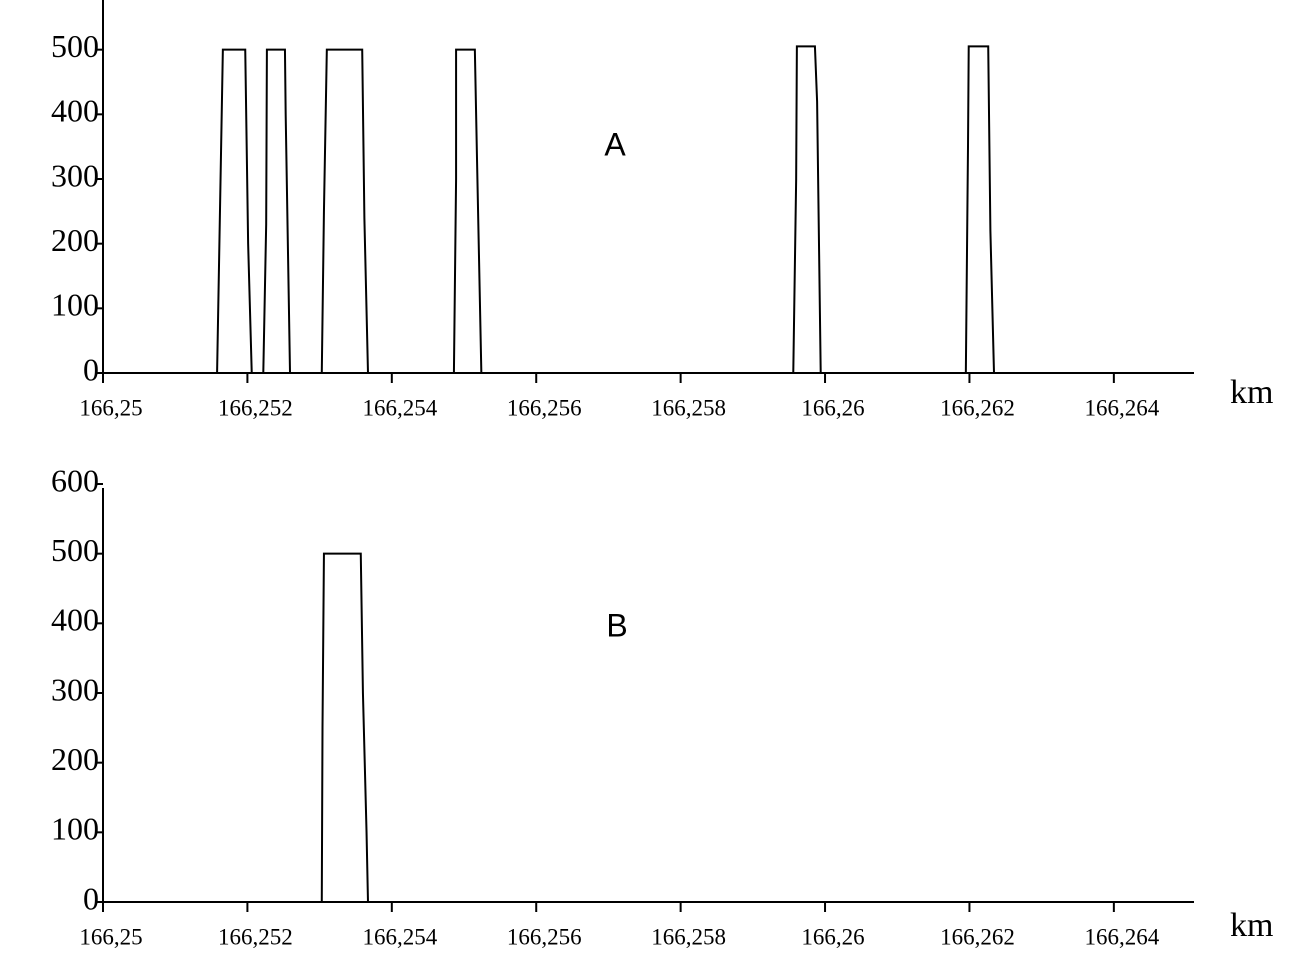 The width and height of the screenshot is (1306, 964). Describe the element at coordinates (75, 480) in the screenshot. I see `y-tick-label: 600` at that location.